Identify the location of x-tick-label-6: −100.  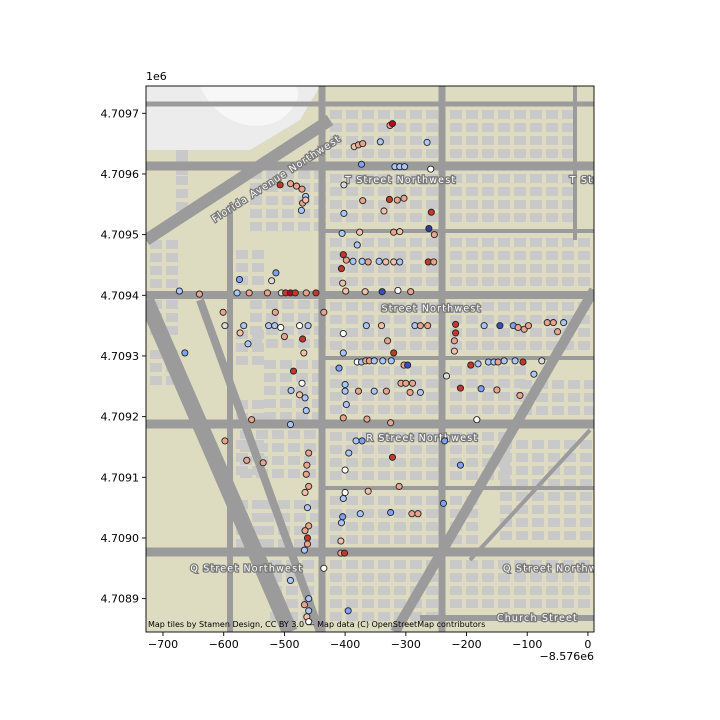
(527, 644).